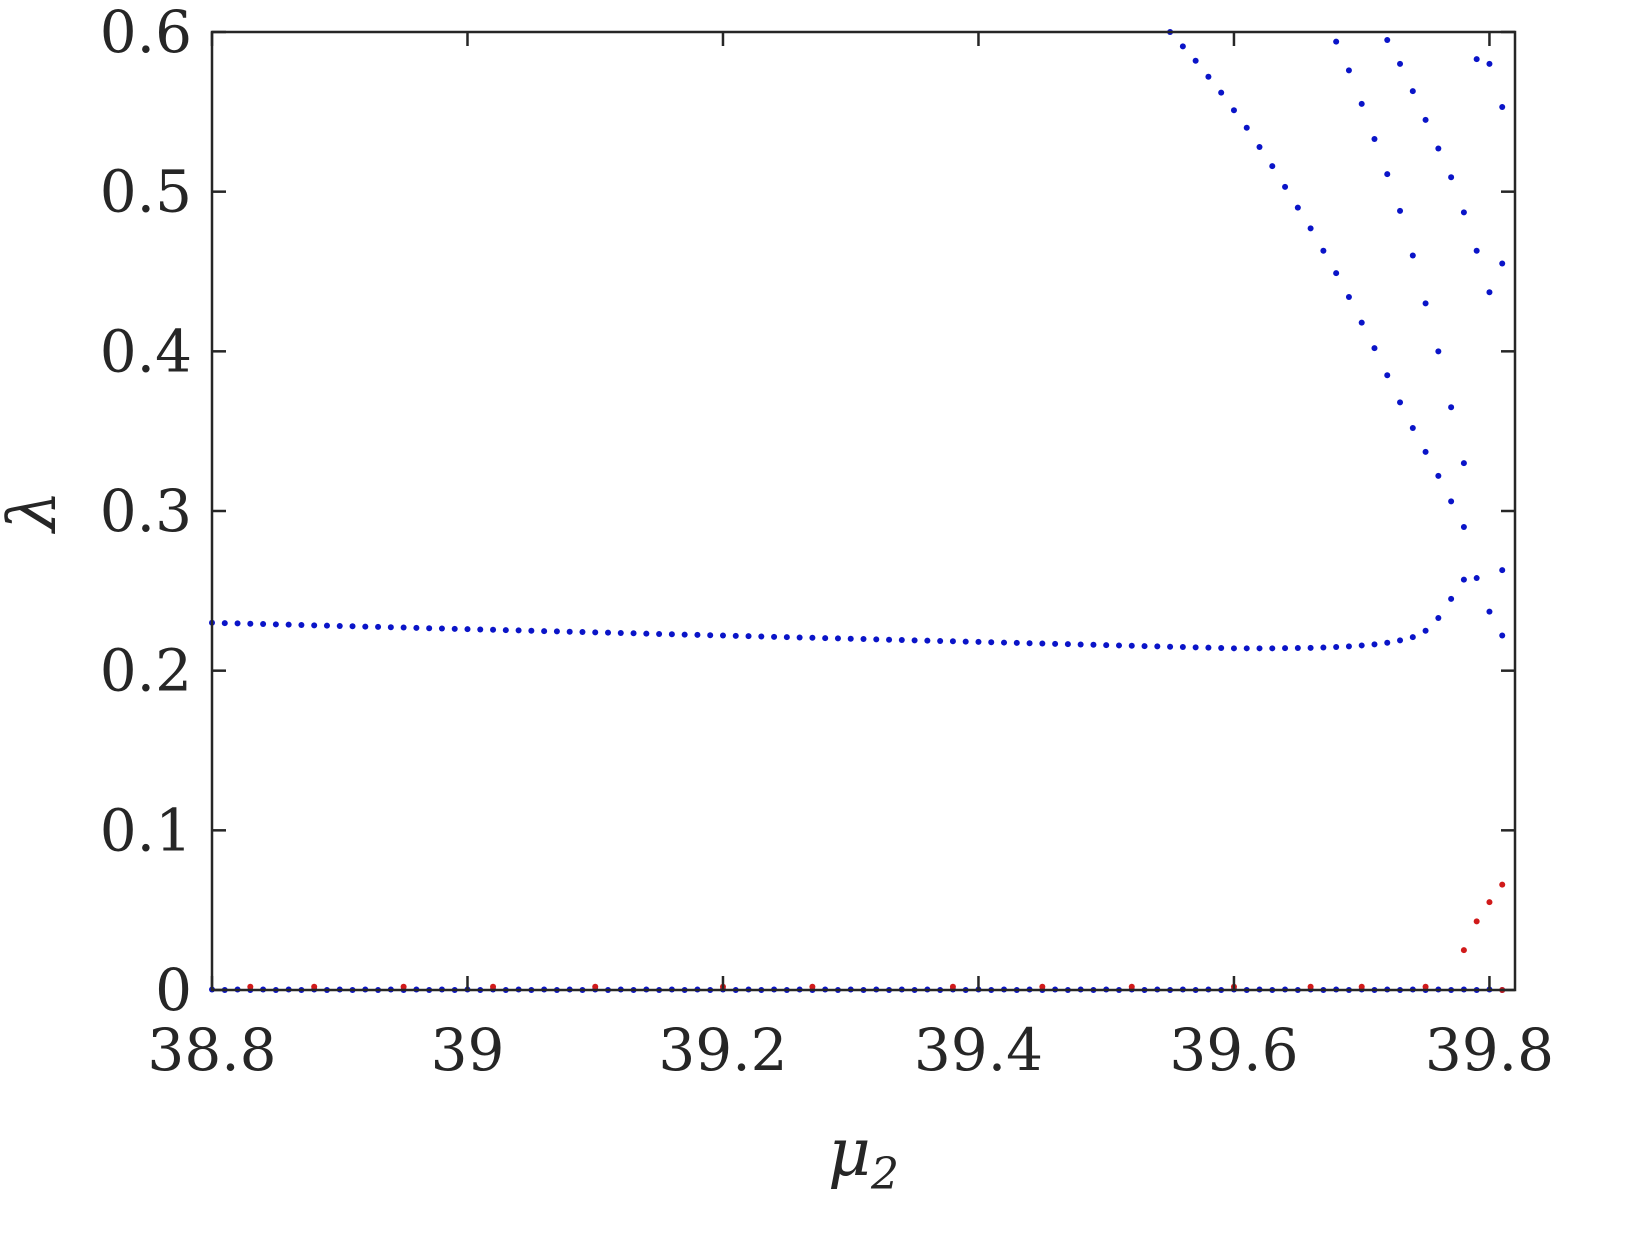 The image size is (1632, 1240). Describe the element at coordinates (850, 1050) in the screenshot. I see `x-tick-labels: 38.8 39 39.2 39.4 39.6 39.8` at that location.